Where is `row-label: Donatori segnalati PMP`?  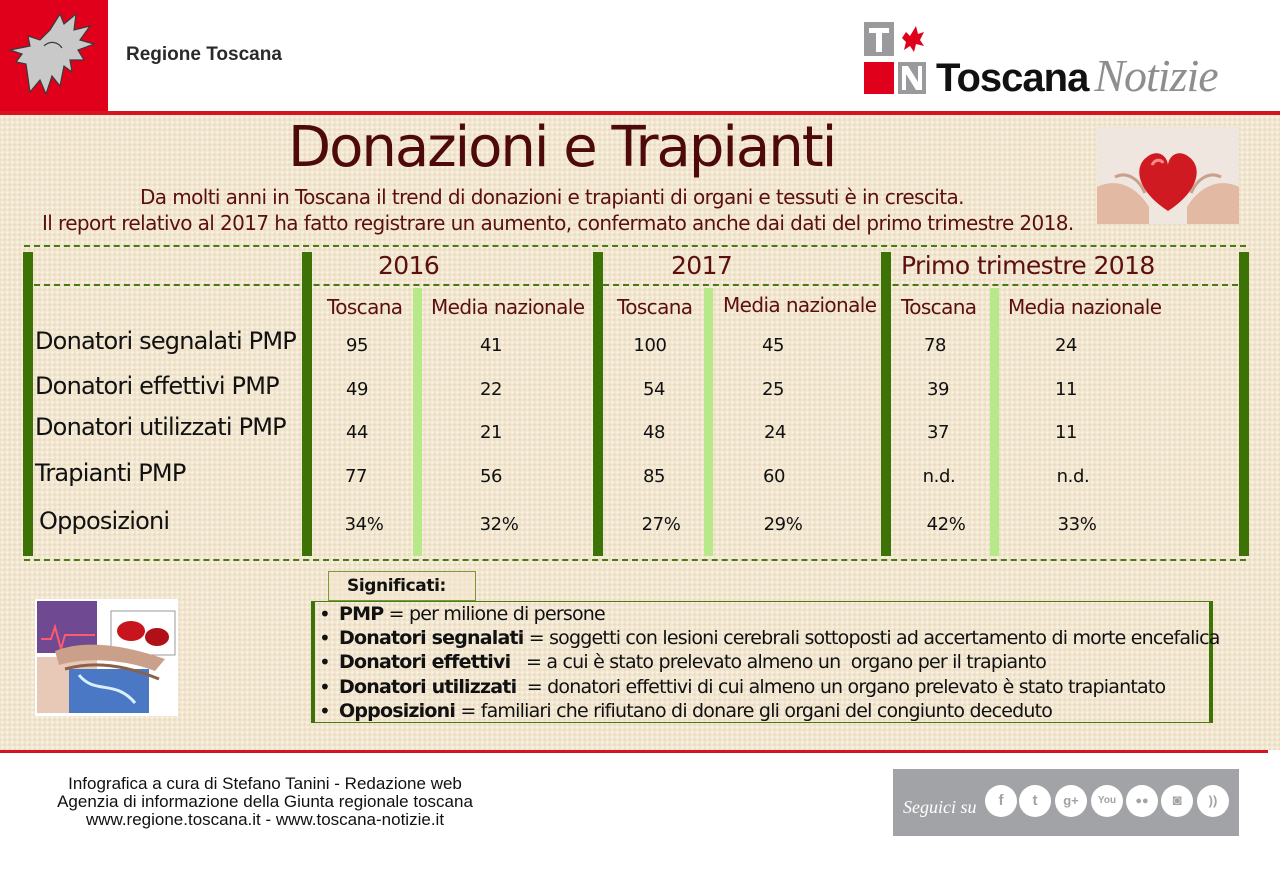
row-label: Donatori segnalati PMP is located at coordinates (166, 341).